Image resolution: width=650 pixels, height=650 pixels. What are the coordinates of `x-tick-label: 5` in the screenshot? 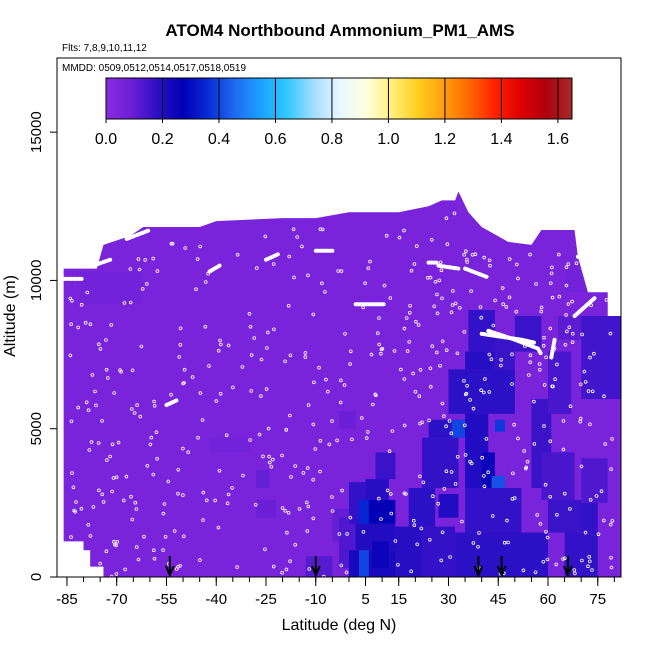 It's located at (365, 599).